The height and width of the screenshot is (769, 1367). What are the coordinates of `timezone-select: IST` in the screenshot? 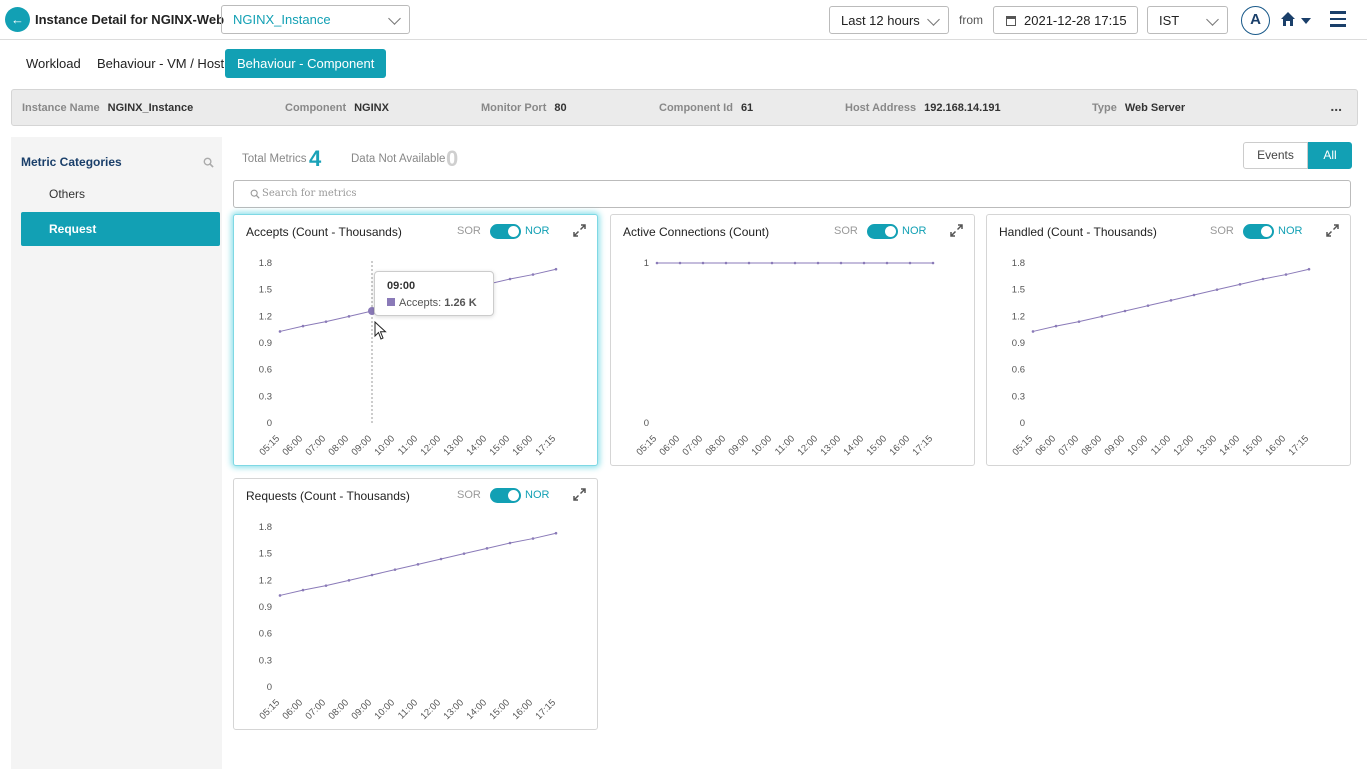 It's located at (1187, 20).